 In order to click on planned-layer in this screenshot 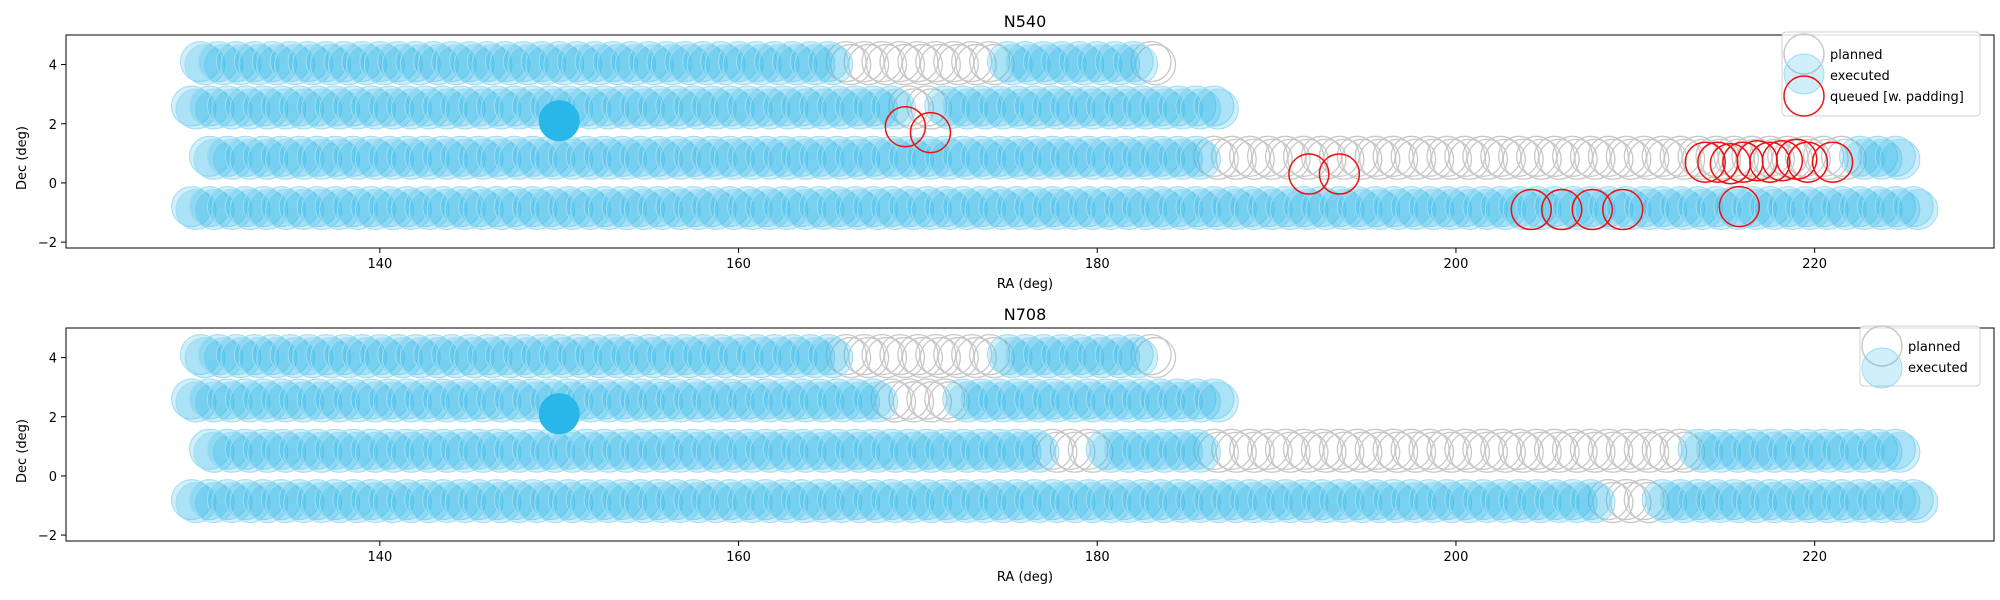, I will do `click(1265, 428)`.